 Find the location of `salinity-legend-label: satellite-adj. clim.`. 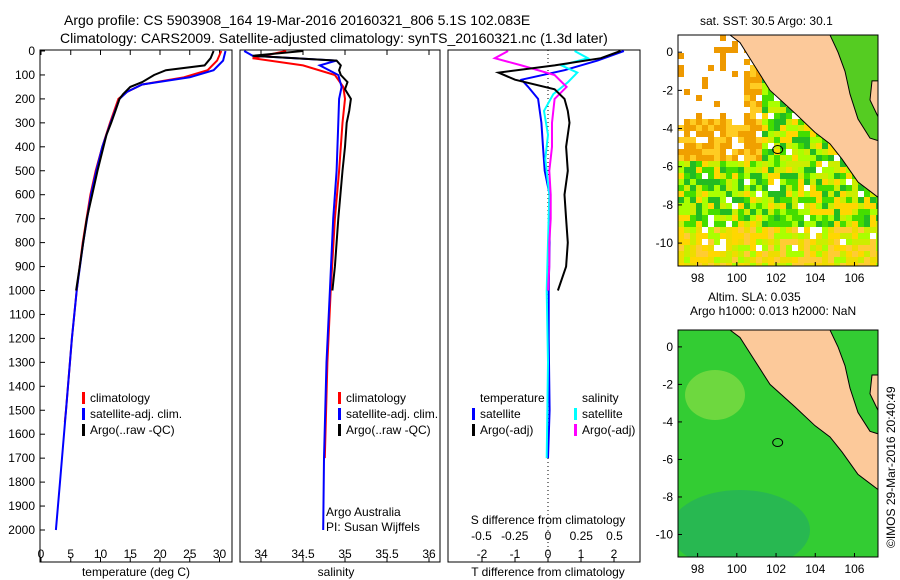

salinity-legend-label: satellite-adj. clim. is located at coordinates (392, 414).